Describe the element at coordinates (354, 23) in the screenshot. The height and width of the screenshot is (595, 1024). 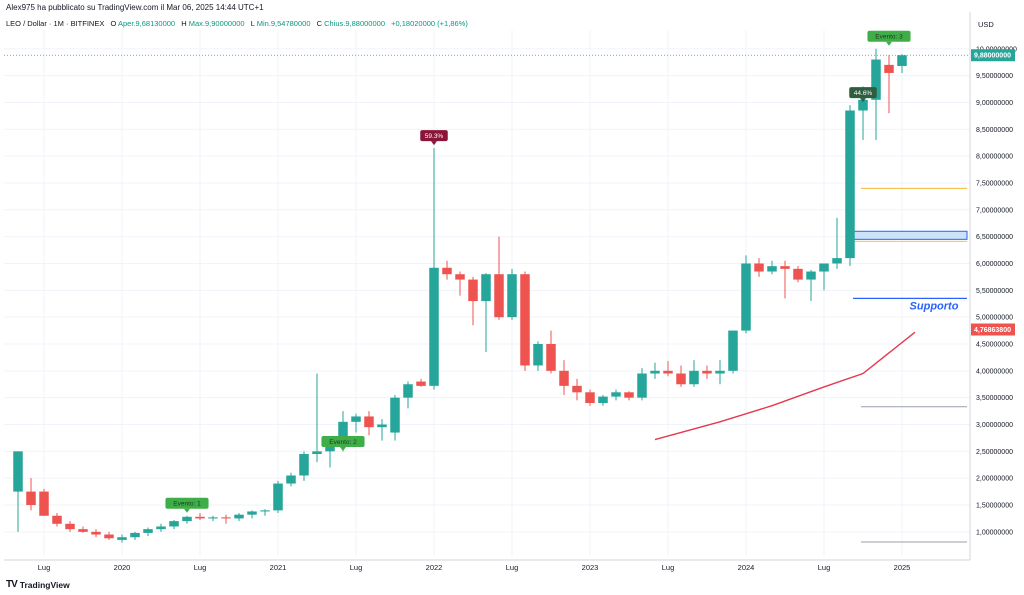
I see `close-value: Chius.9,88000000` at that location.